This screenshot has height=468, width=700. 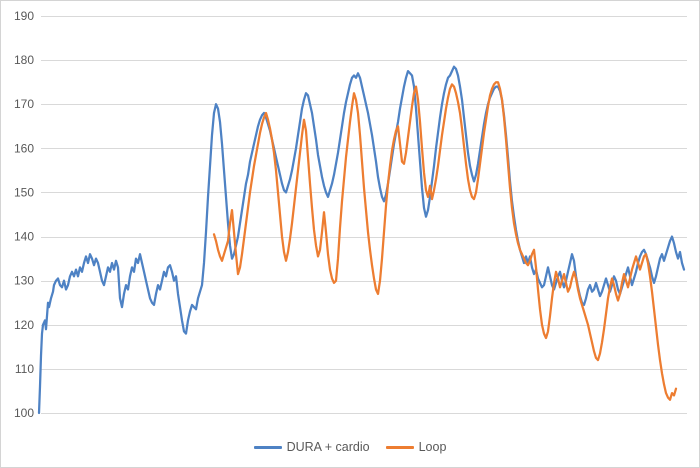 I want to click on legend-item-loop: Loop, so click(x=416, y=447).